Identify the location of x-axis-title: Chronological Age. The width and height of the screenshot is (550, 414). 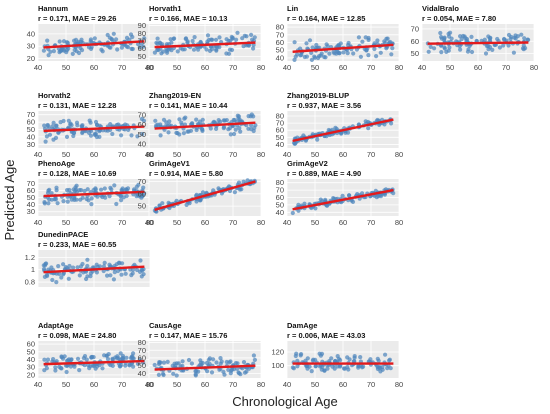
(285, 401).